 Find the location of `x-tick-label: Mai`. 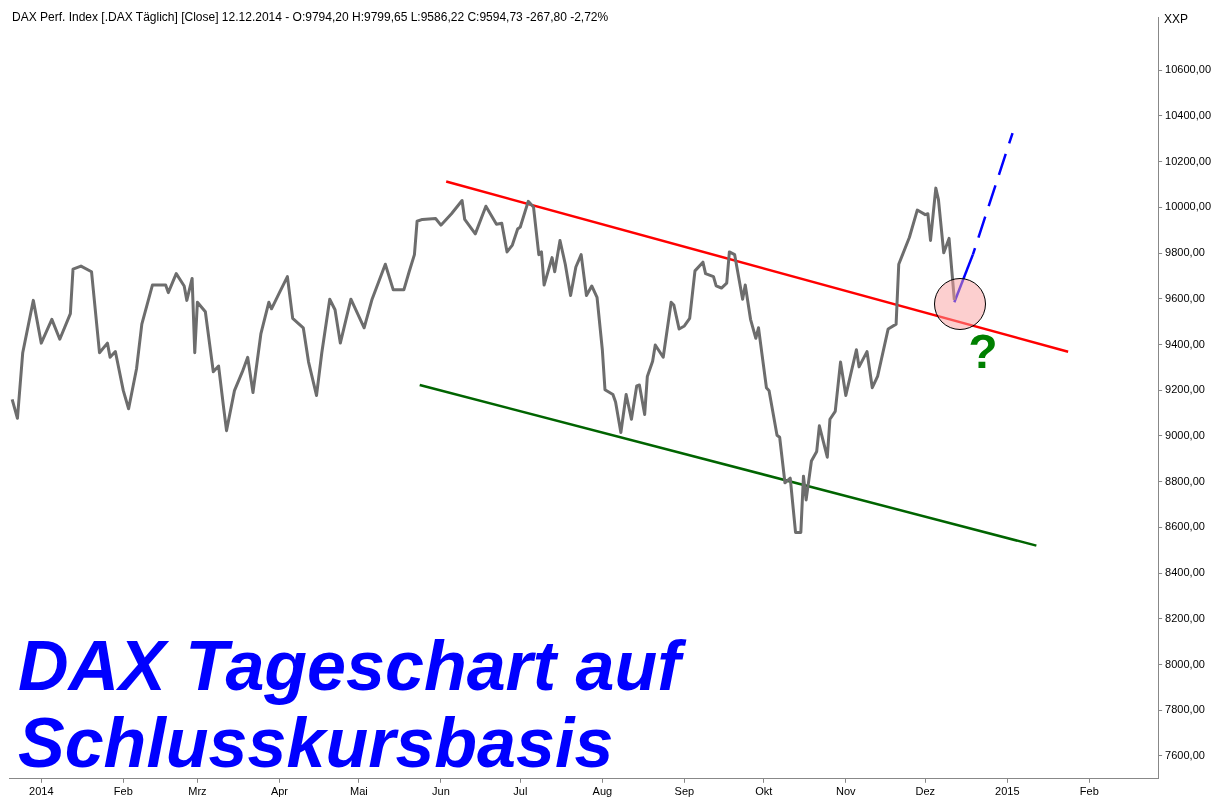

x-tick-label: Mai is located at coordinates (358, 791).